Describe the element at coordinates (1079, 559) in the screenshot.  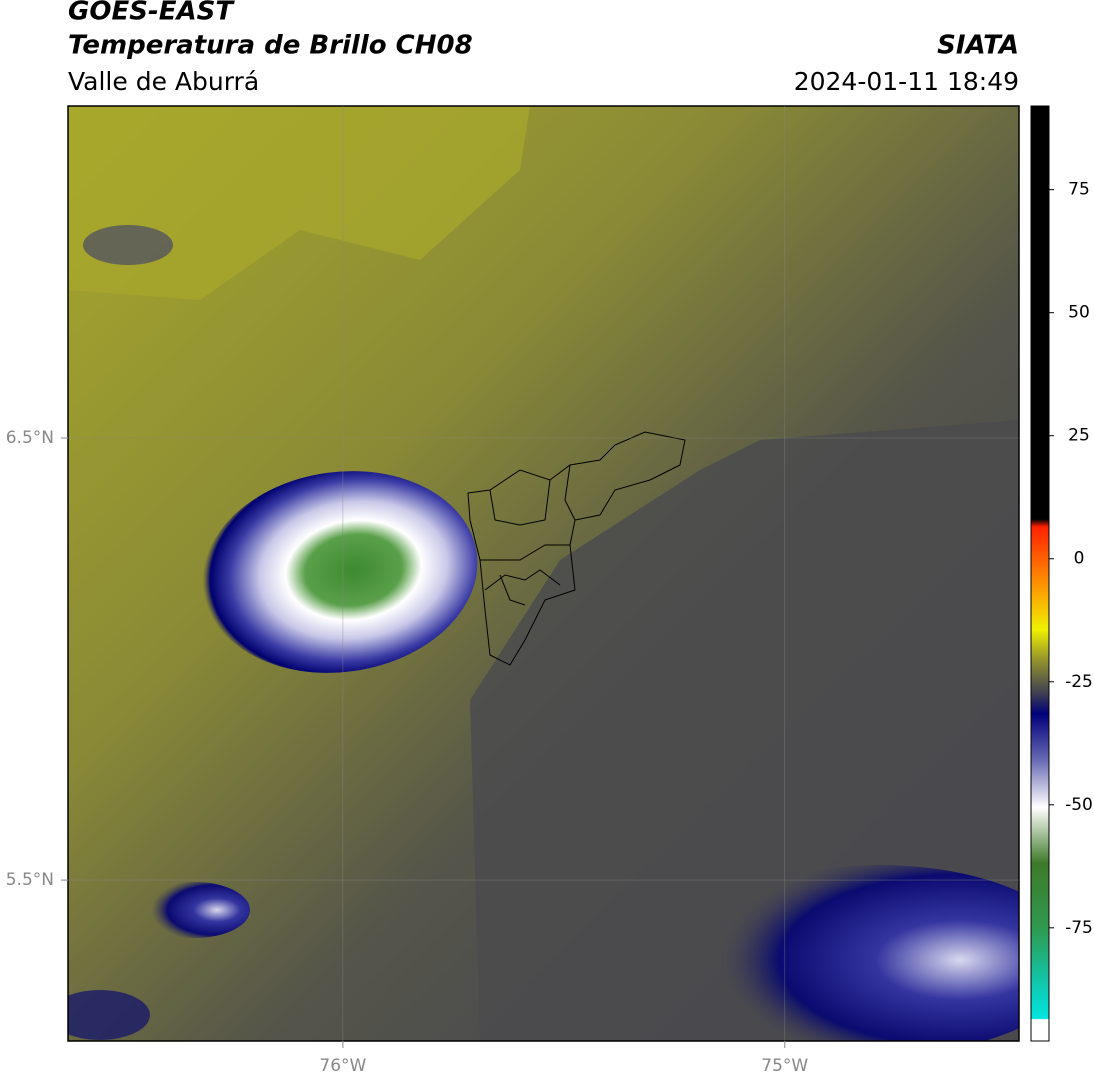
I see `colorbar-label: 0` at that location.